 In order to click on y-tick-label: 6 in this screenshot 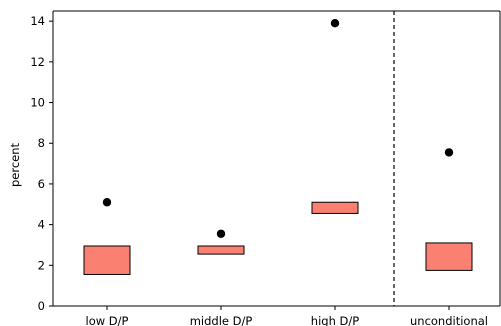, I will do `click(41, 184)`.